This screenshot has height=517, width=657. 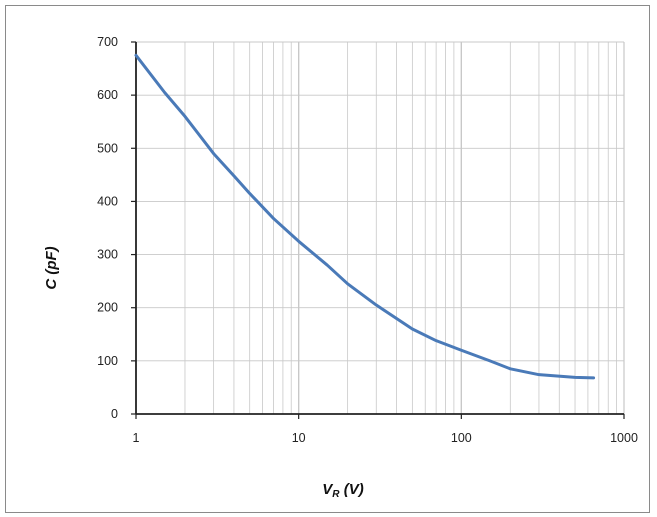 I want to click on x-axis-label-main: V, so click(x=328, y=489).